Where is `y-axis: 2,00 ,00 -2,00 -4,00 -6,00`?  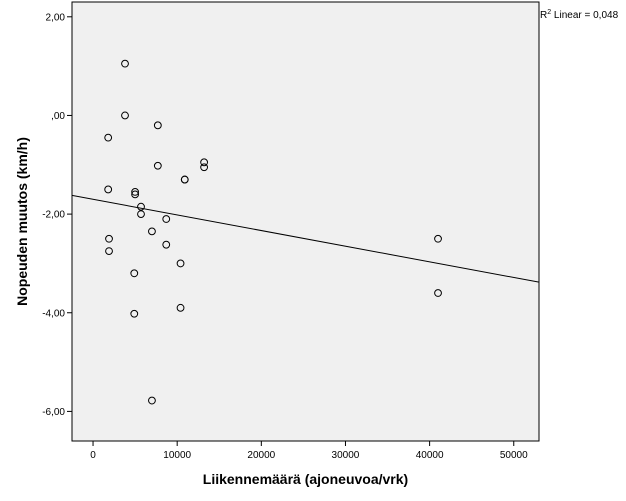
y-axis: 2,00 ,00 -2,00 -4,00 -6,00 is located at coordinates (57, 215).